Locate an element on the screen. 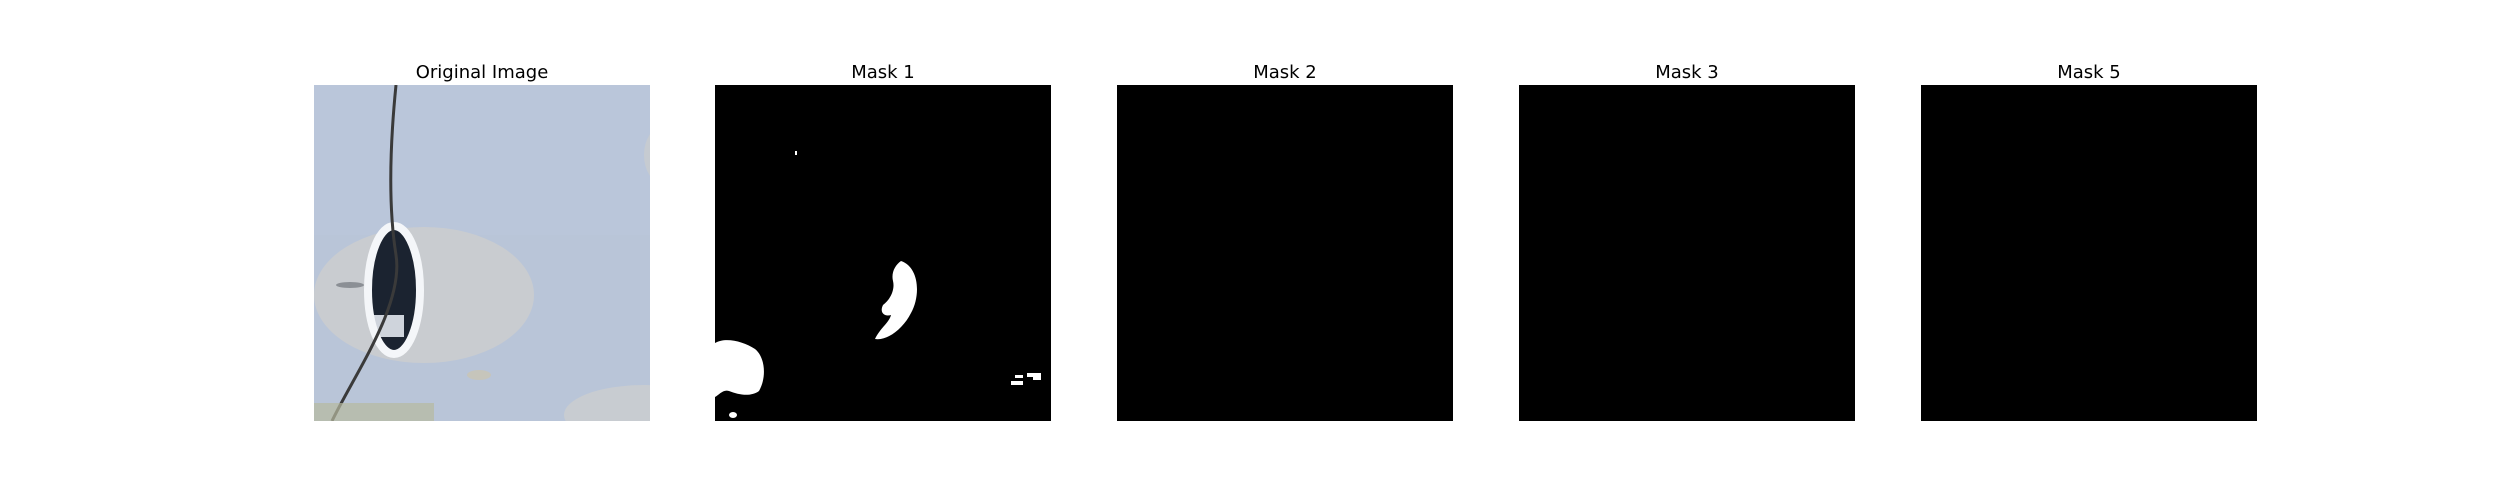 Image resolution: width=2500 pixels, height=500 pixels. mask-1-image is located at coordinates (883, 253).